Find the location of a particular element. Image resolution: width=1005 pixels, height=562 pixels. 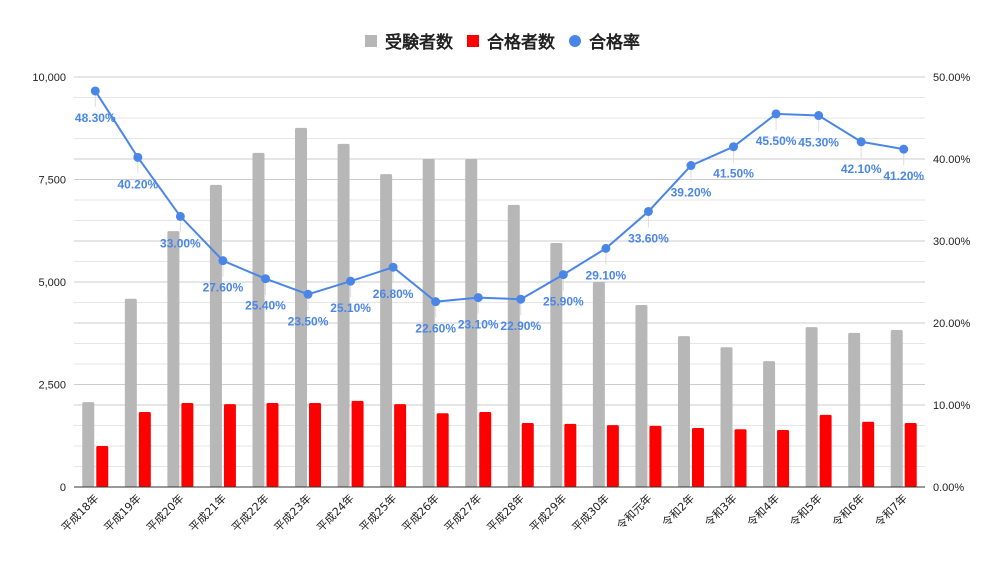

data-label: 33.00% is located at coordinates (180, 243).